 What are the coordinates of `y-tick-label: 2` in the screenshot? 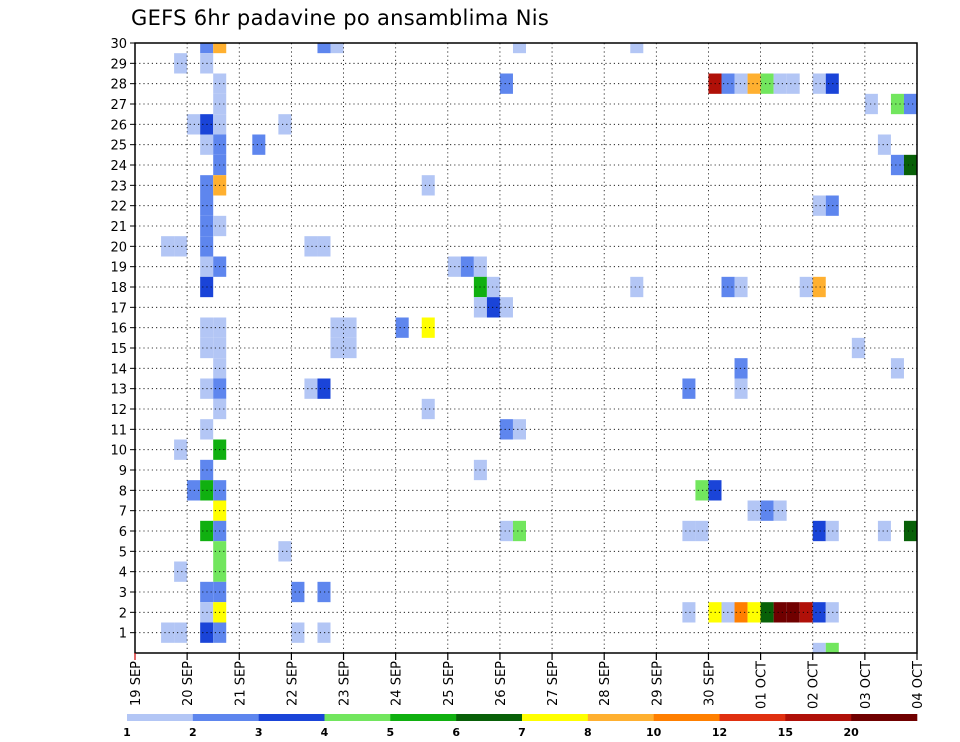 It's located at (123, 613).